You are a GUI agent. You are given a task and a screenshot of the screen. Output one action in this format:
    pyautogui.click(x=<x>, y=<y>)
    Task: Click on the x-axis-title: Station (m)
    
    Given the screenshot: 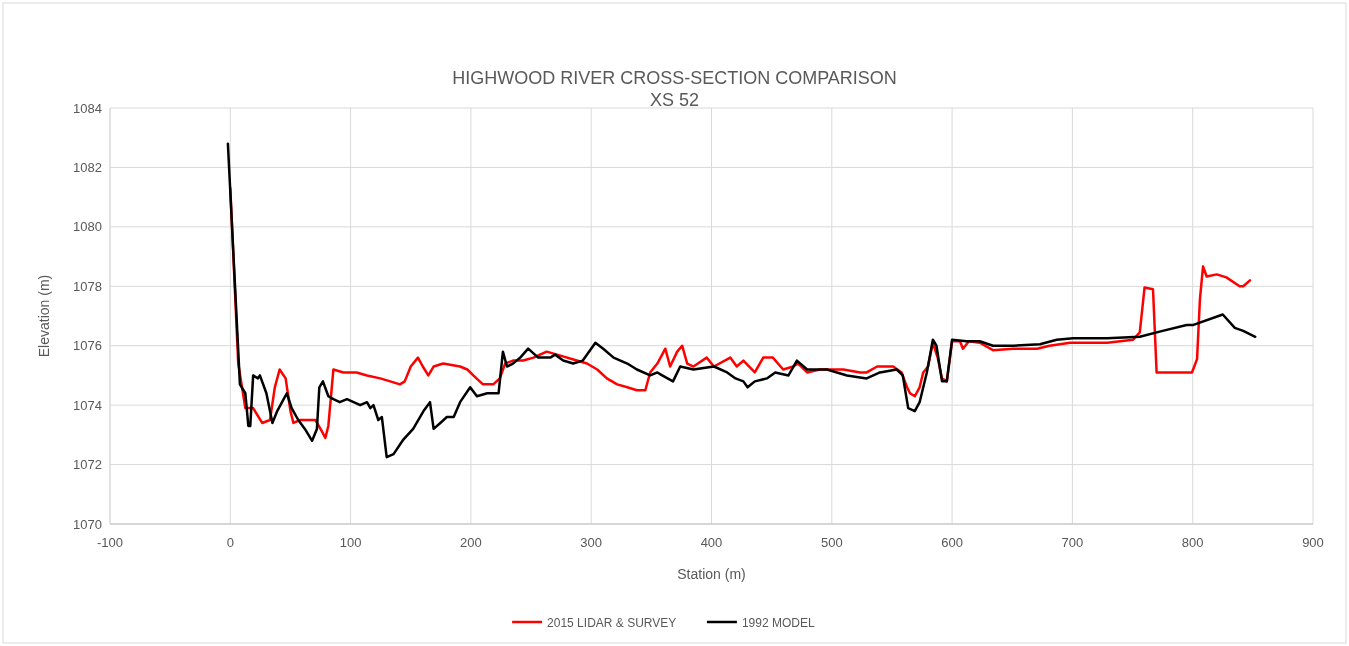 What is the action you would take?
    pyautogui.click(x=711, y=574)
    